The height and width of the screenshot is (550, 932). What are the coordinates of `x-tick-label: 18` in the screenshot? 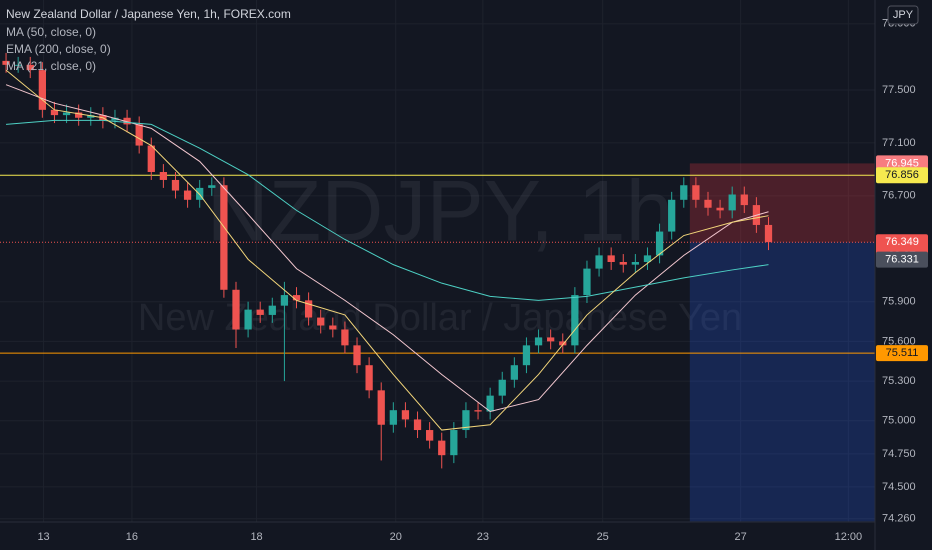 It's located at (256, 537).